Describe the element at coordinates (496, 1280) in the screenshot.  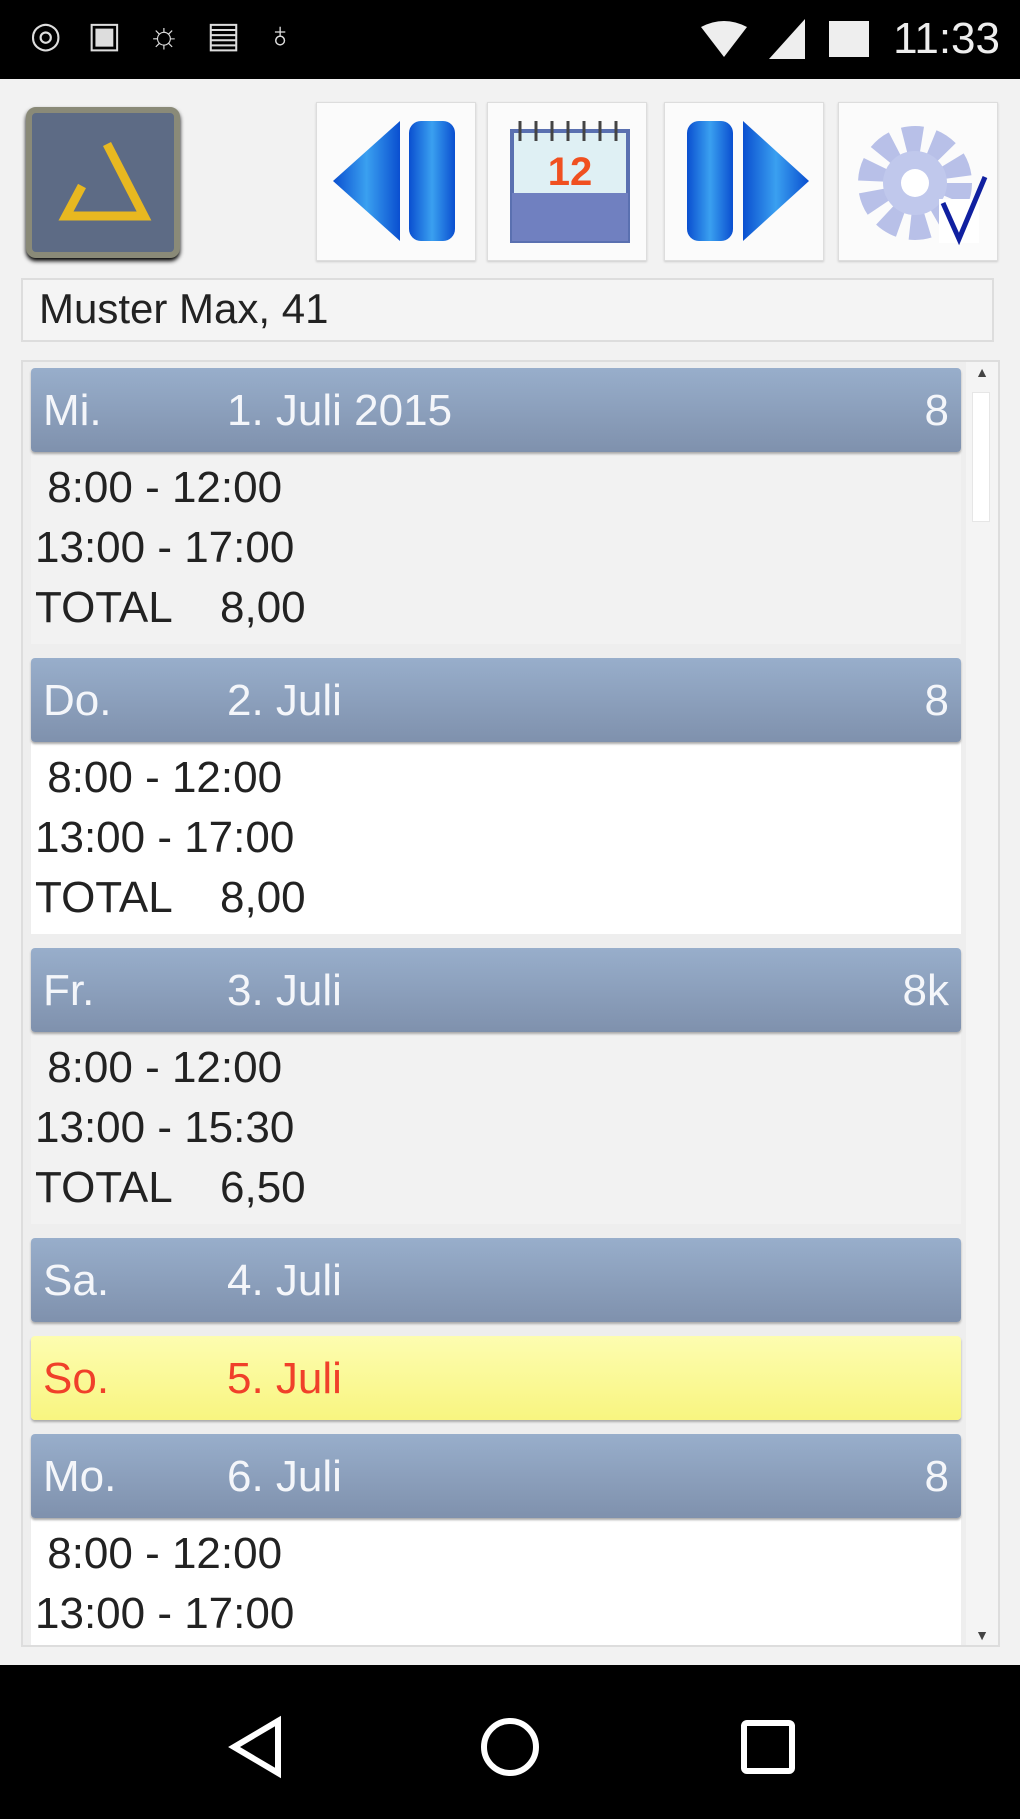
I see `day-header: Sa. 4. Juli` at that location.